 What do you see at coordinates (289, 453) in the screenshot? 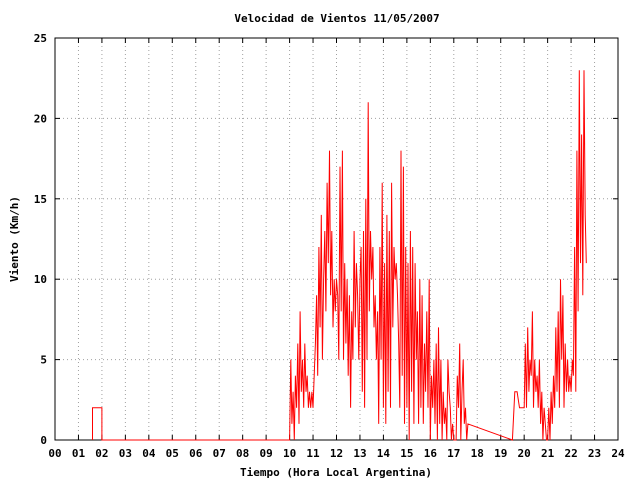
I see `x-tick-label: 10` at bounding box center [289, 453].